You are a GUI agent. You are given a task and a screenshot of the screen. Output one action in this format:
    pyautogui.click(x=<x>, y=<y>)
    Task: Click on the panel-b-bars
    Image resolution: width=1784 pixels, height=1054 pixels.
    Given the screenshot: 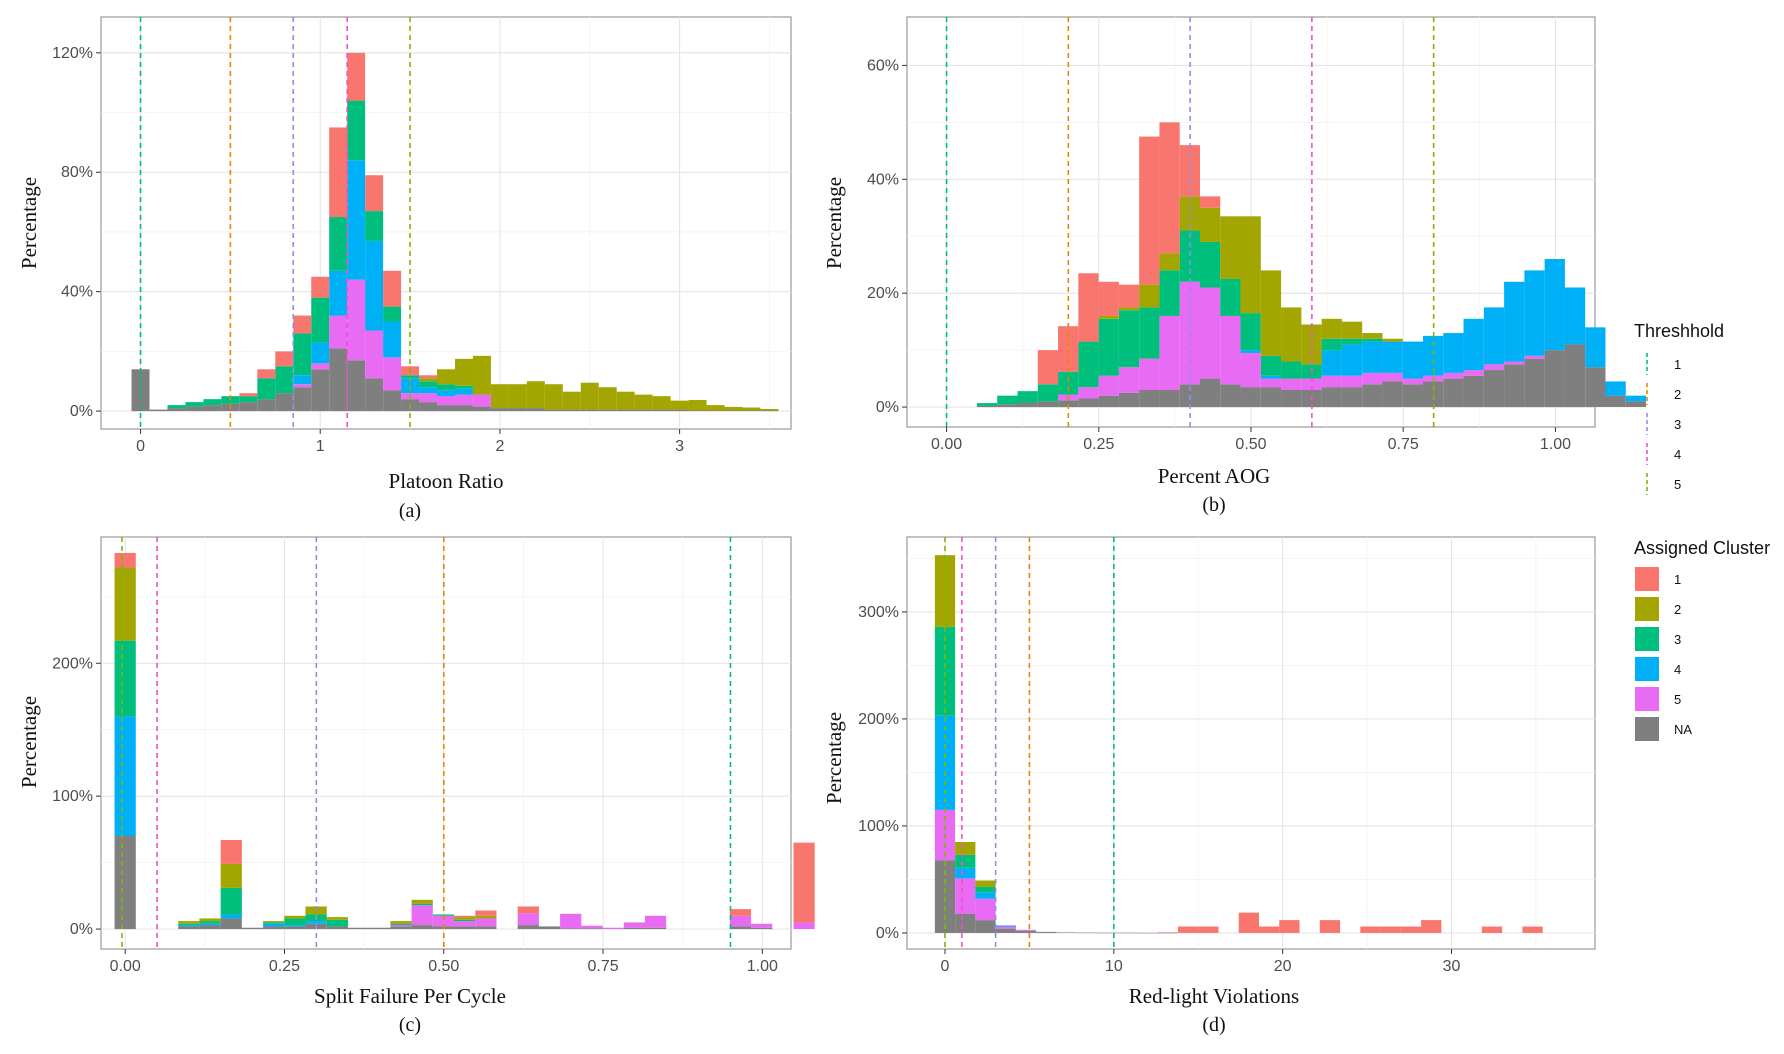 What is the action you would take?
    pyautogui.click(x=1311, y=265)
    